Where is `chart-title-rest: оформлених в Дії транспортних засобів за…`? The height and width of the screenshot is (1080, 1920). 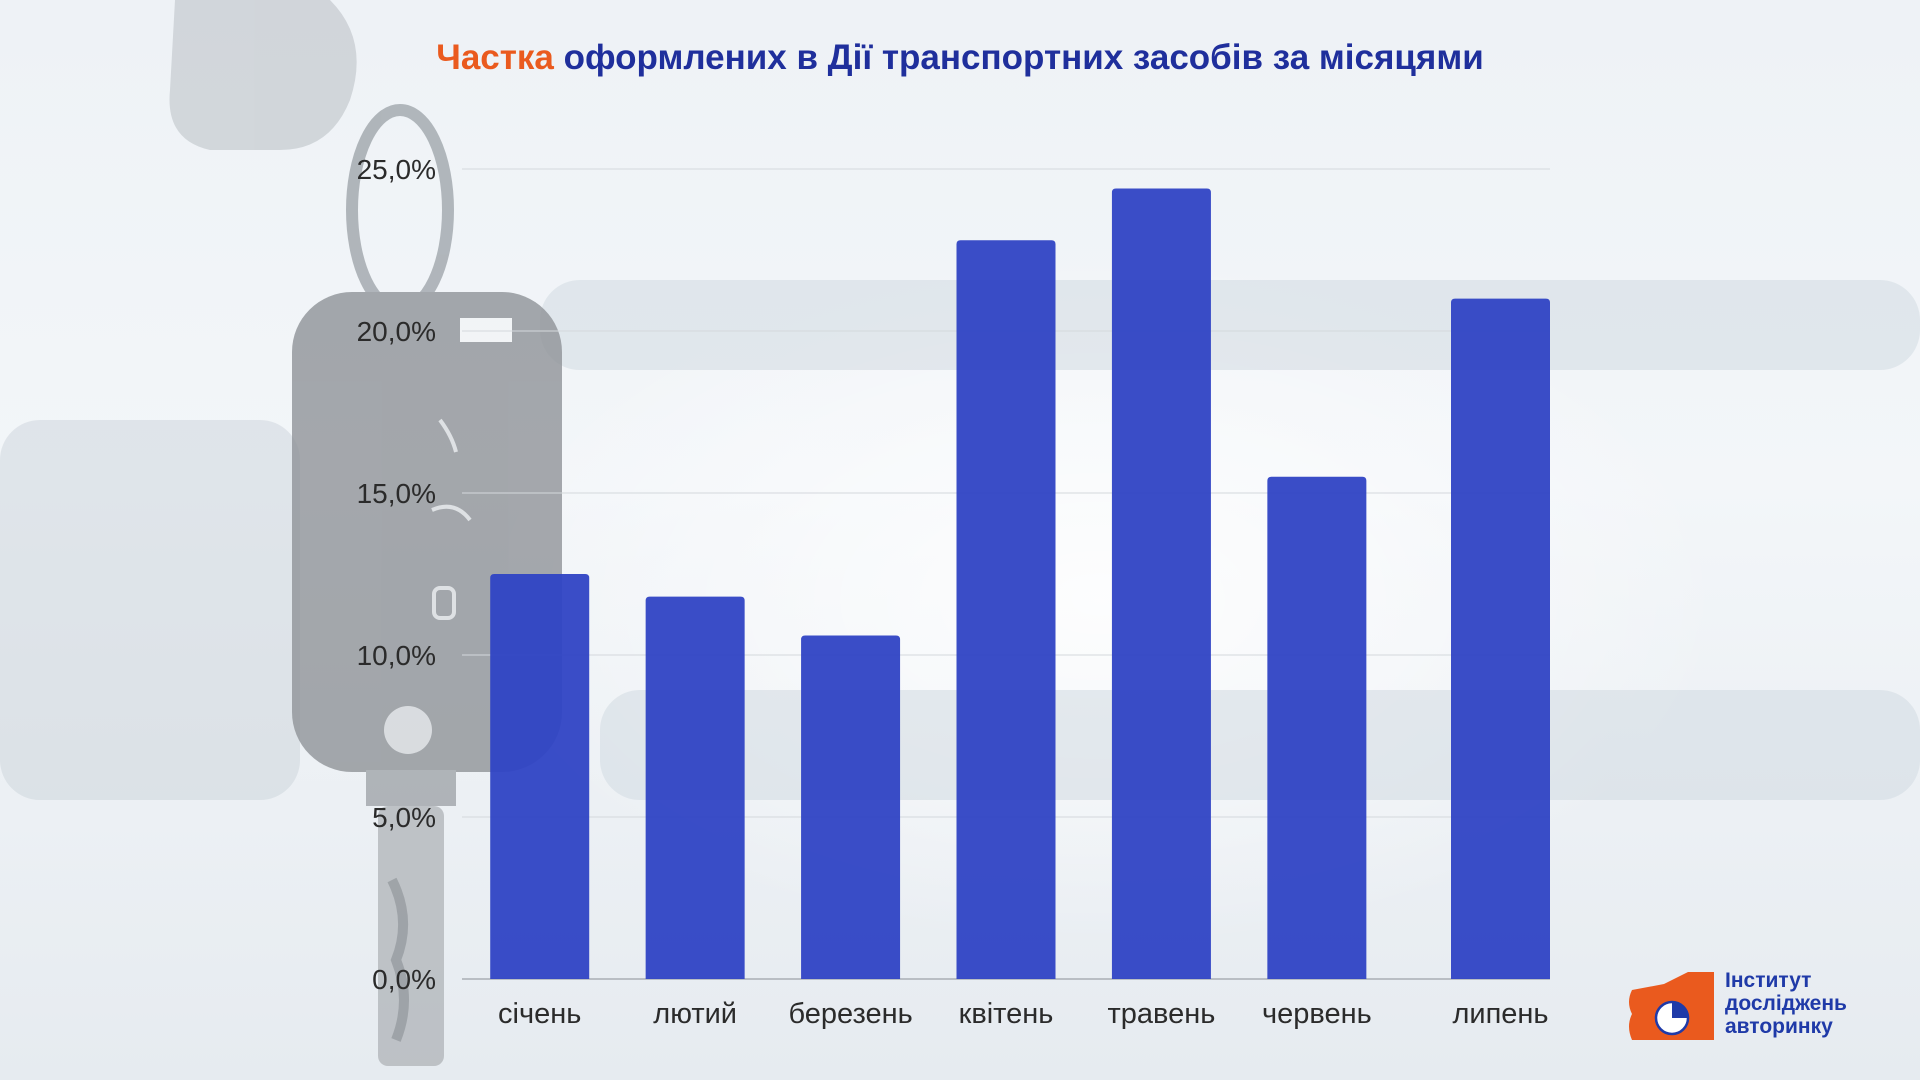 chart-title-rest: оформлених в Дії транспортних засобів за… is located at coordinates (1018, 57).